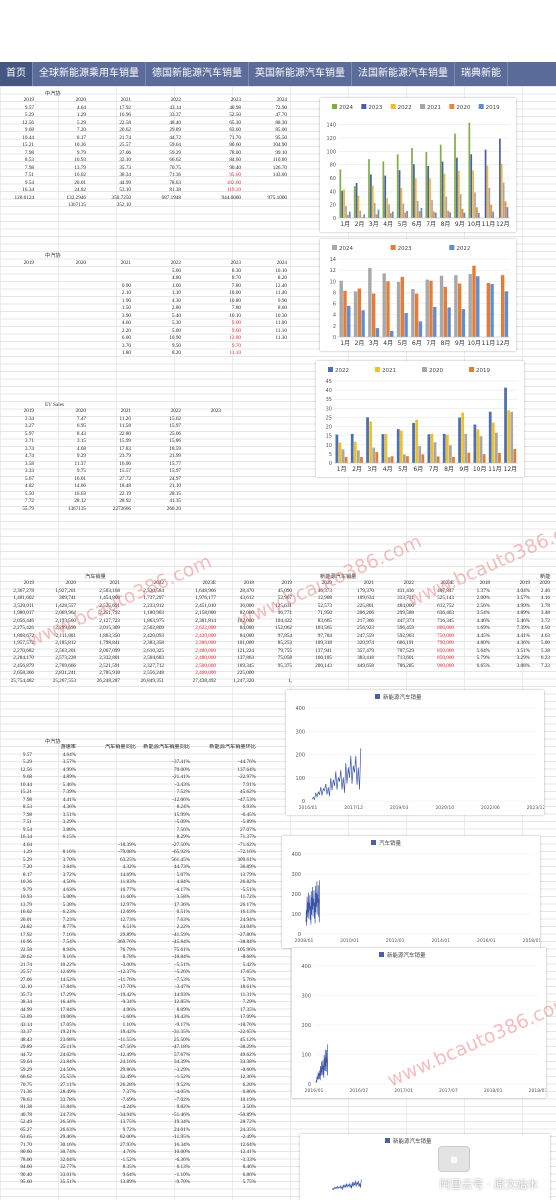 The width and height of the screenshot is (556, 1200). Describe the element at coordinates (69, 904) in the screenshot. I see `table-cell: 5.38%` at that location.